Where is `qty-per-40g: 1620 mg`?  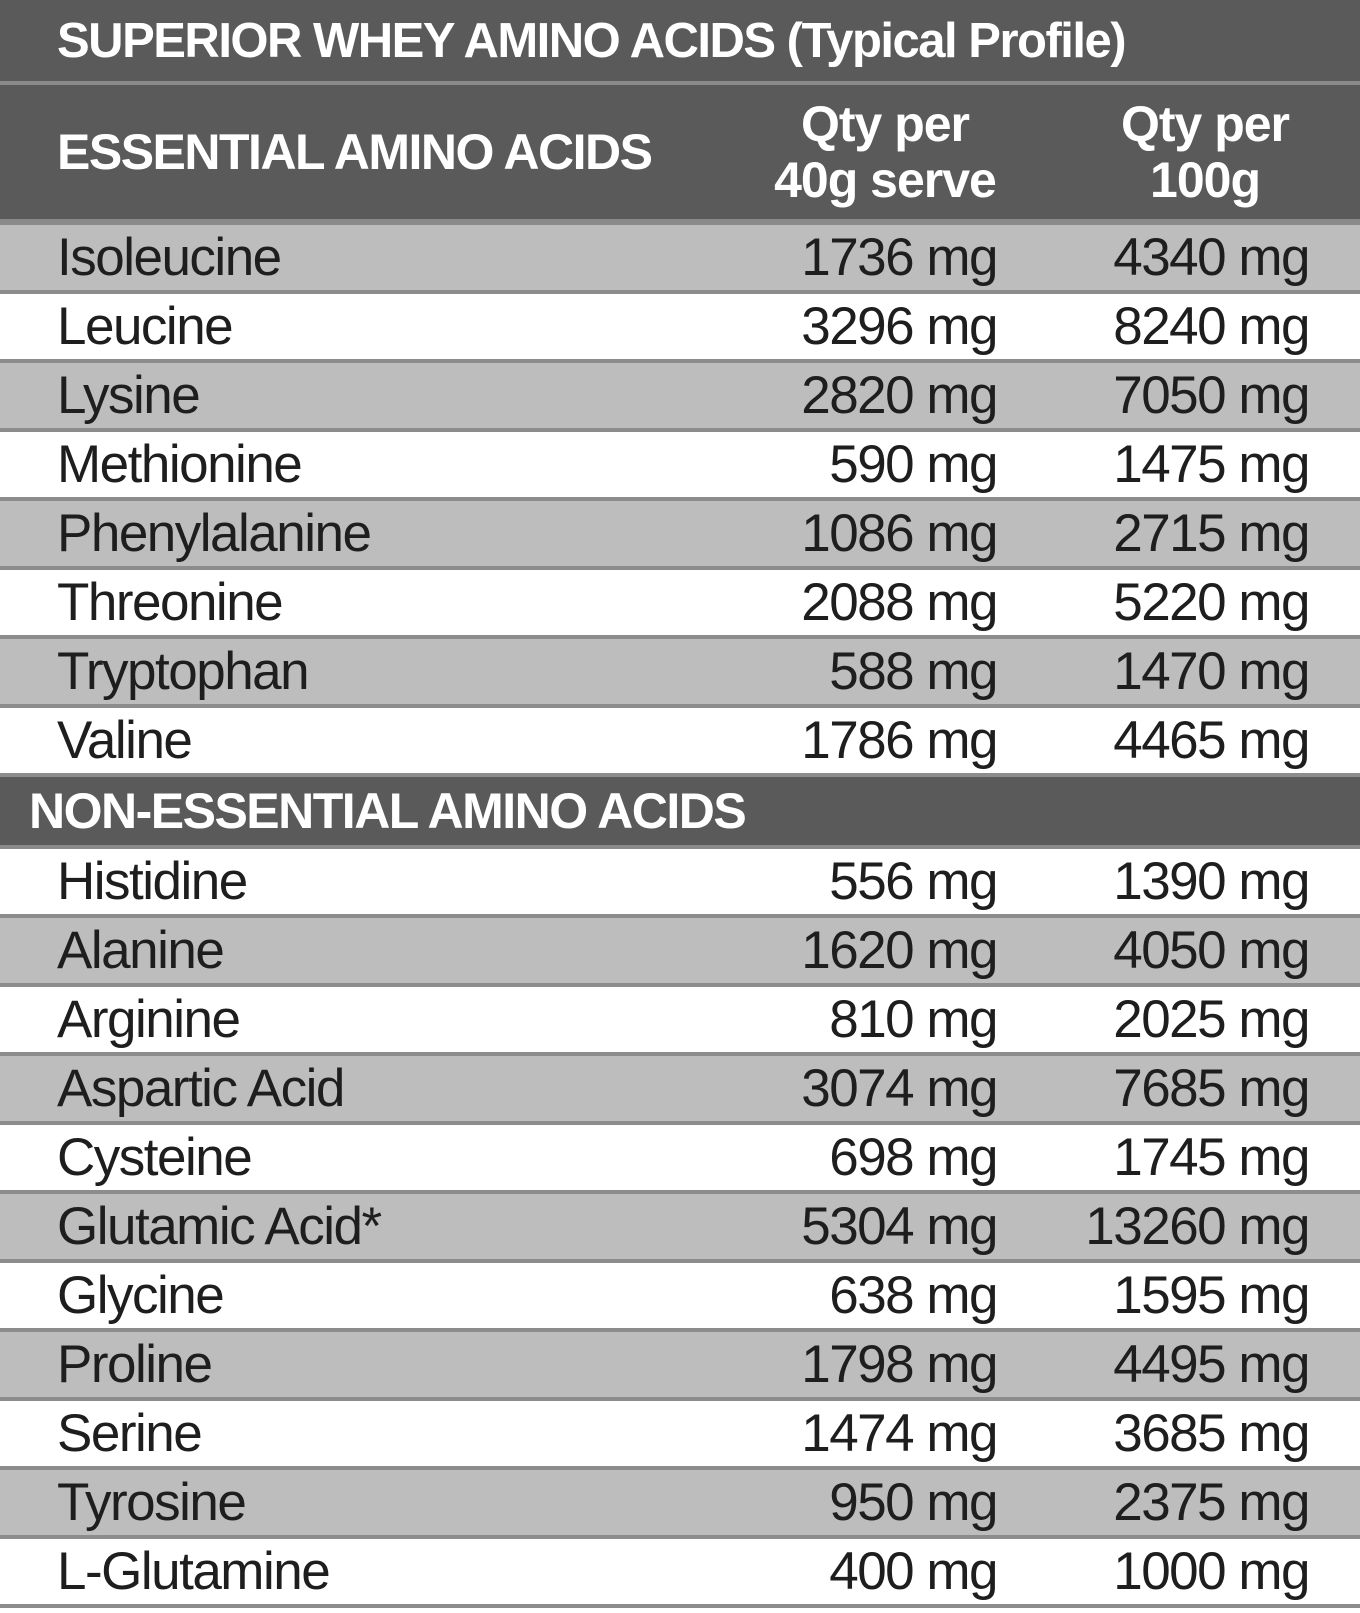 qty-per-40g: 1620 mg is located at coordinates (899, 950).